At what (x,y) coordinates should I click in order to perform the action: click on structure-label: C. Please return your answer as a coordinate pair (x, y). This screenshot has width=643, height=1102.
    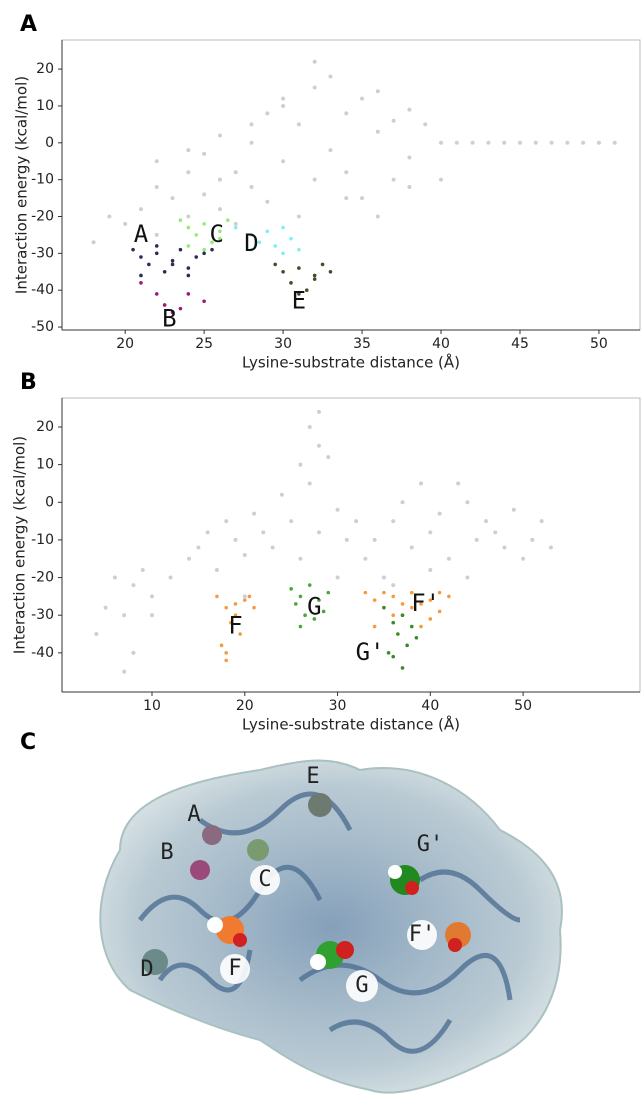
    Looking at the image, I should click on (264, 879).